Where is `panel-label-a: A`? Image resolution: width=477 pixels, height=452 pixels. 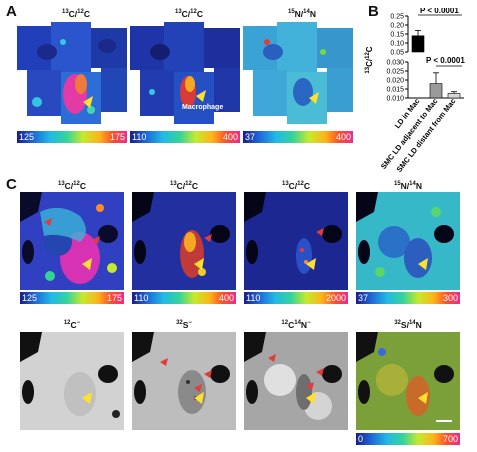 panel-label-a: A is located at coordinates (11, 11).